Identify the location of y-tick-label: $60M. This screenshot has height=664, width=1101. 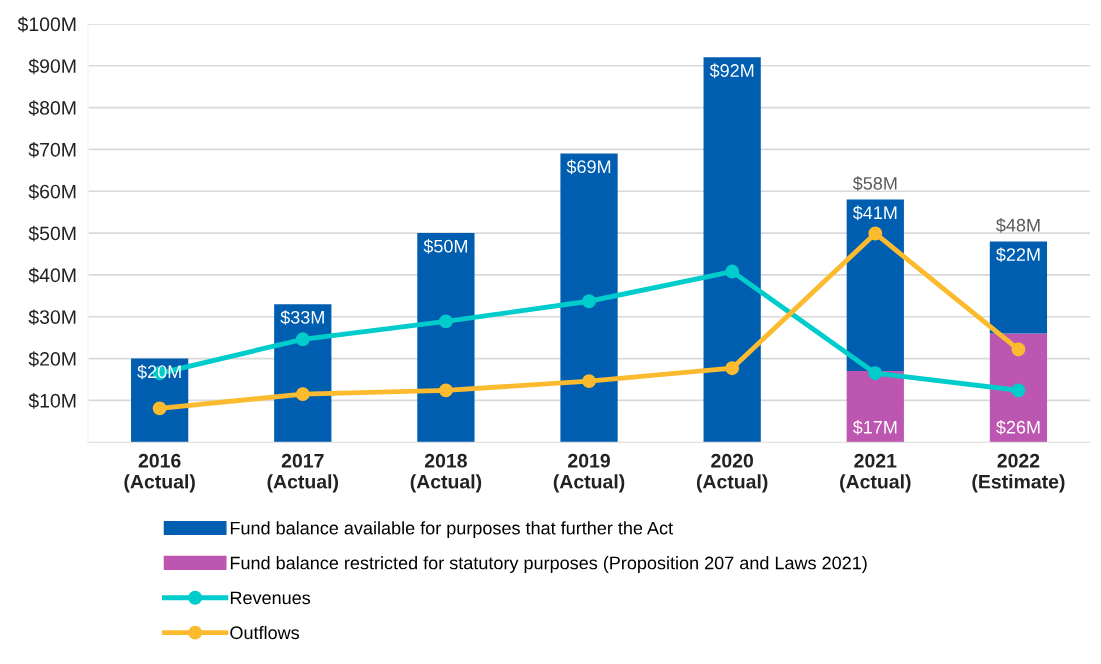
(52, 191).